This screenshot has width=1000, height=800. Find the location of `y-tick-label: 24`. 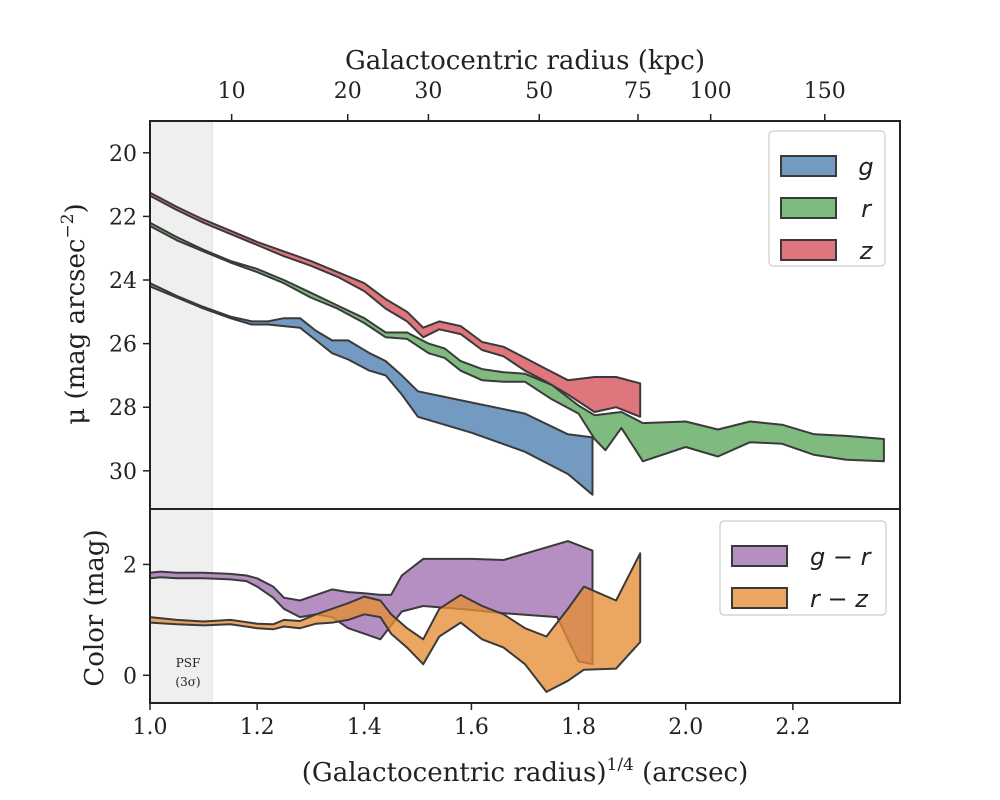

y-tick-label: 24 is located at coordinates (123, 281).